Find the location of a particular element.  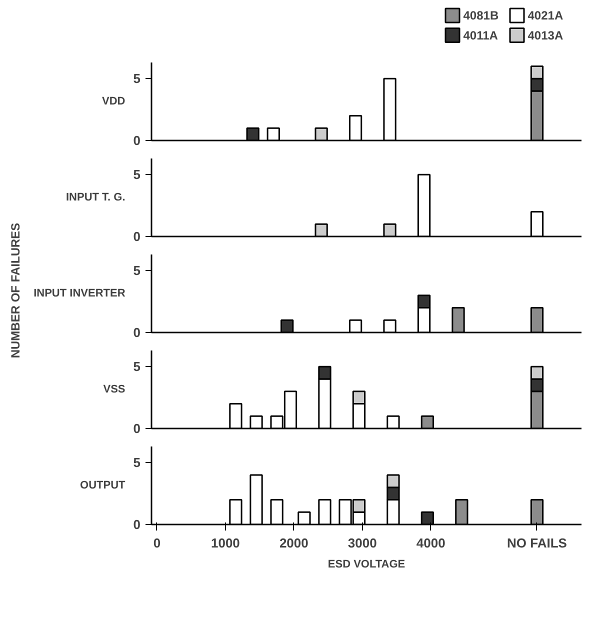

x-axis-title: ESD VOLTAGE is located at coordinates (367, 564).